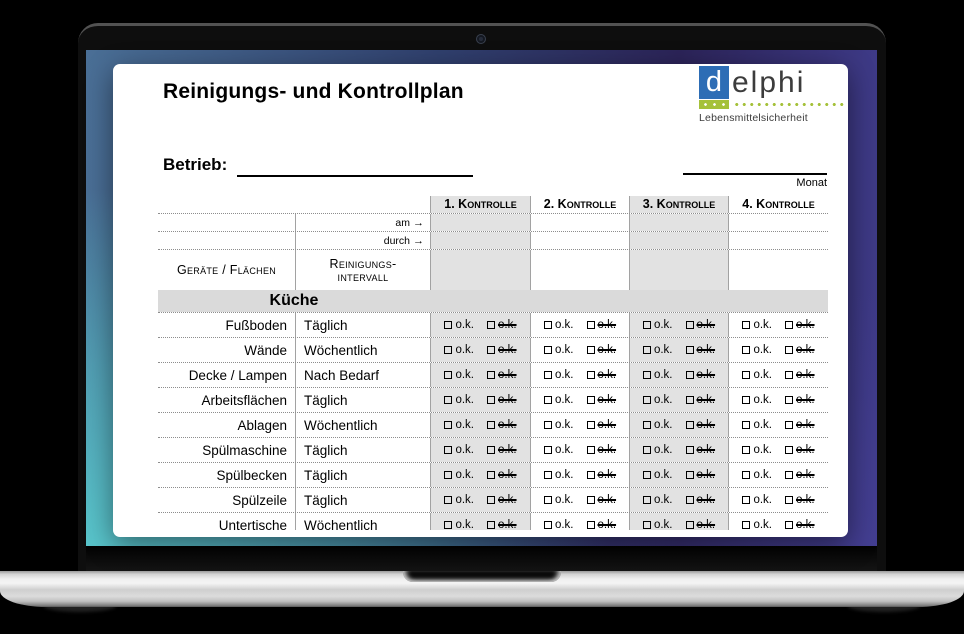 The image size is (964, 634). I want to click on row-interval: Täglich, so click(362, 325).